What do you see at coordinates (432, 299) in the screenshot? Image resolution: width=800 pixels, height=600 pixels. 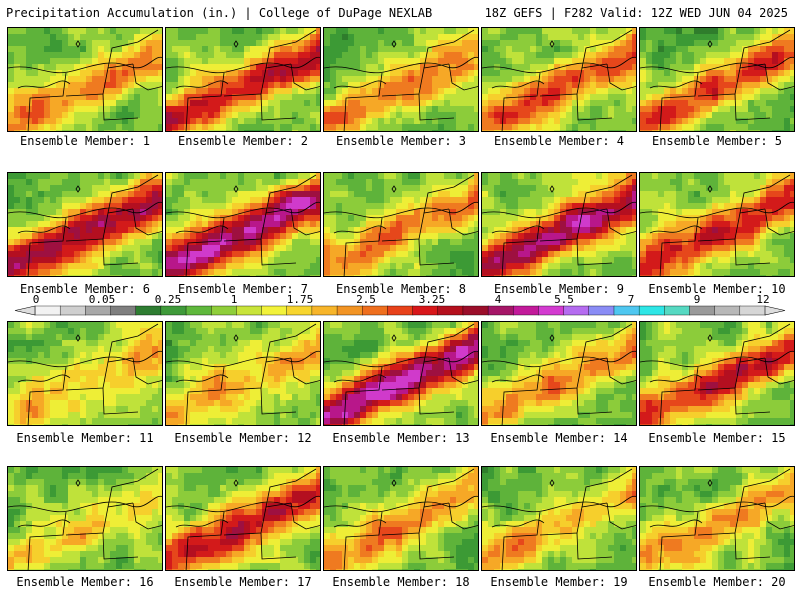 I see `colorbar-tick-label: 3.25` at bounding box center [432, 299].